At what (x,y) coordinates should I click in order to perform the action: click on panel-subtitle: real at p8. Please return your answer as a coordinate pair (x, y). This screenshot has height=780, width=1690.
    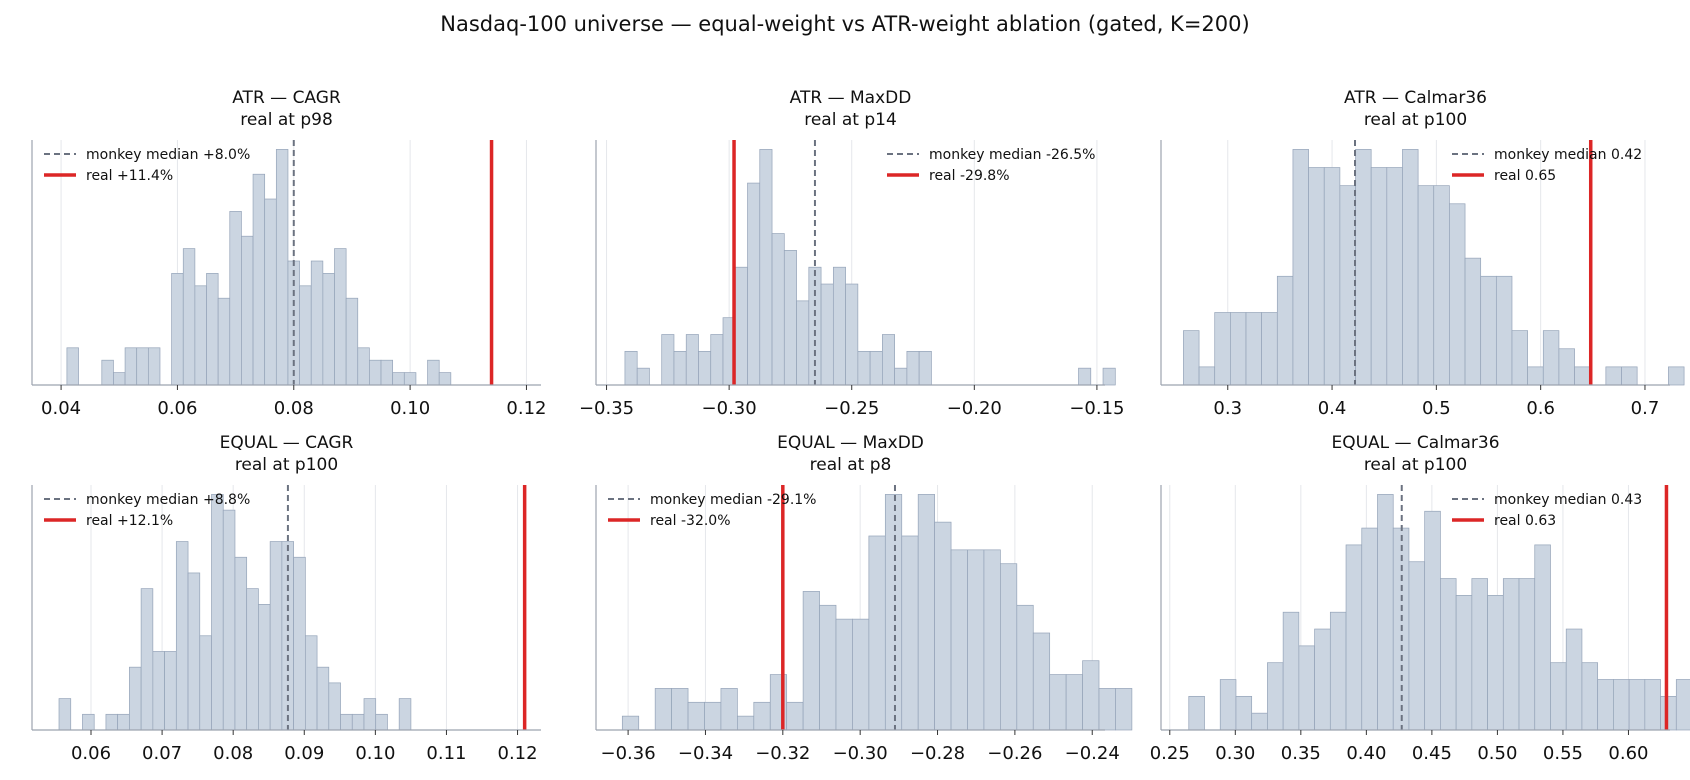
    Looking at the image, I should click on (851, 465).